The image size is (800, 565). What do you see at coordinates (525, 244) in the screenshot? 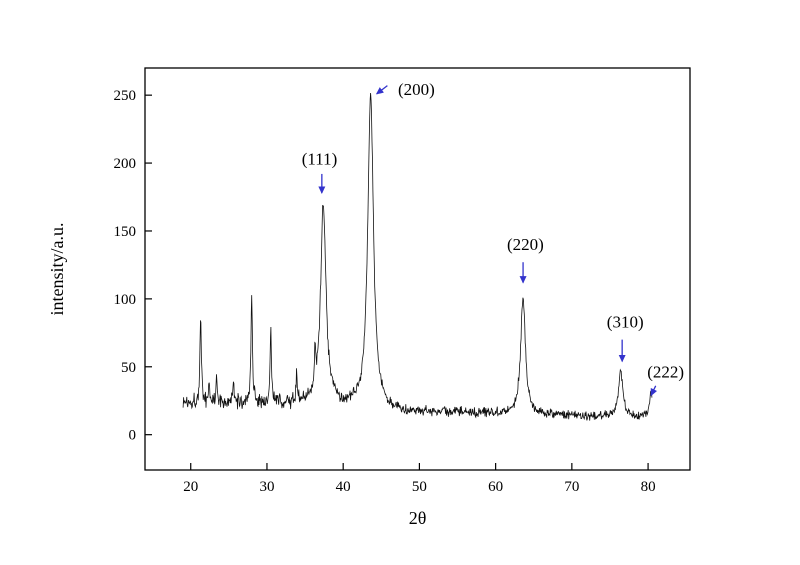
I see `peak-label: (220)` at bounding box center [525, 244].